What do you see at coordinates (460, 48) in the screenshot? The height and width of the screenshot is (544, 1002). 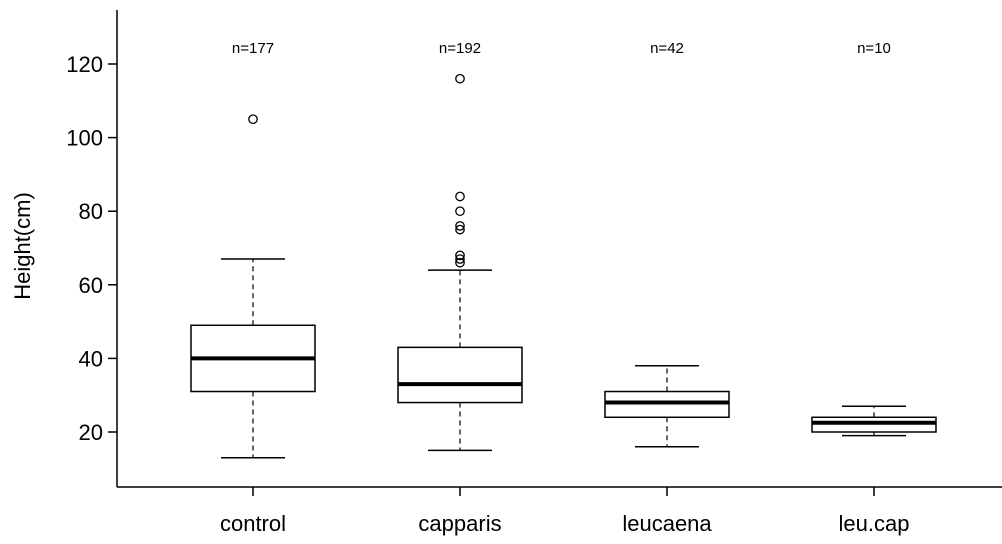 I see `n-label-capparis: n=192` at bounding box center [460, 48].